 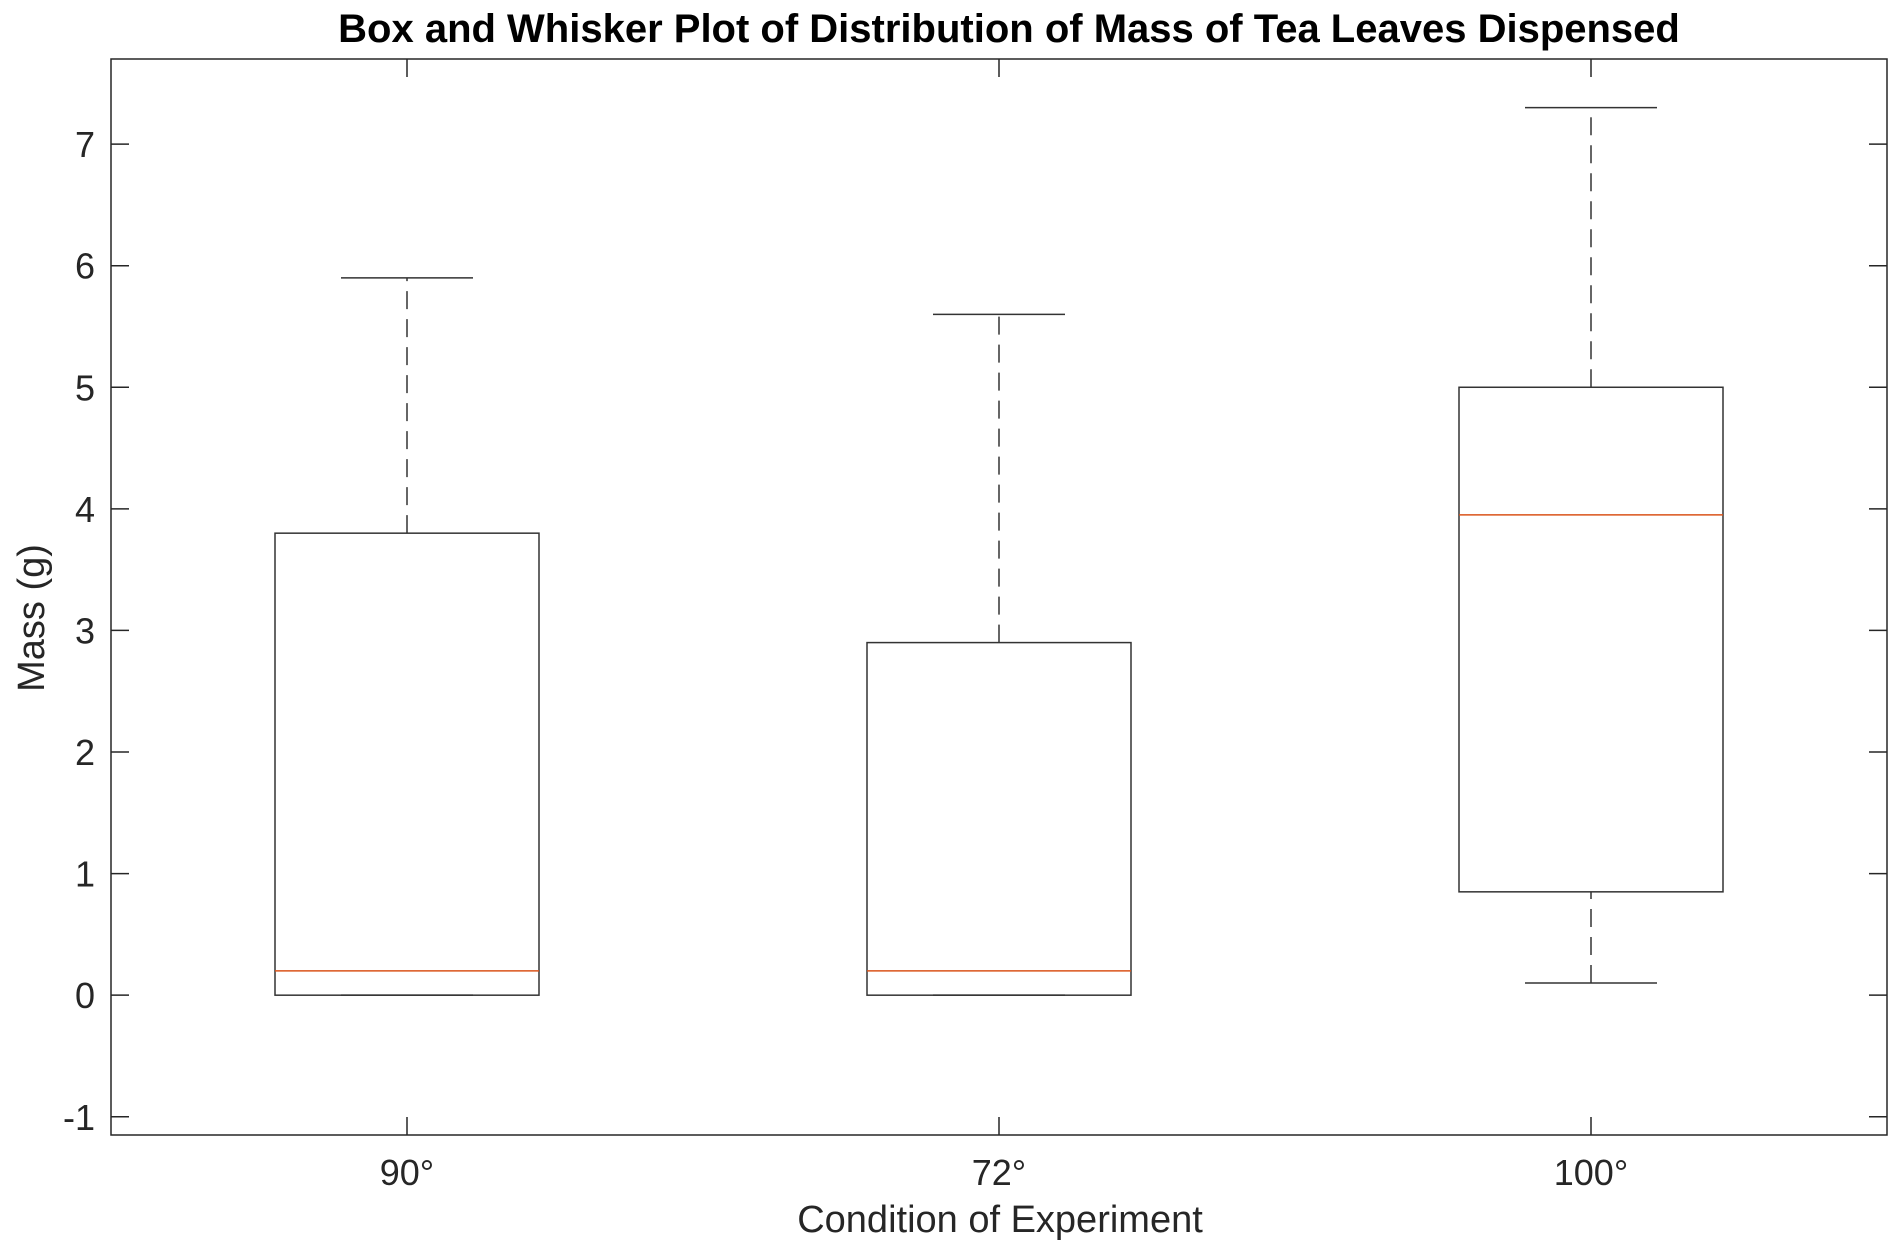 I want to click on x-tick-label: 90°, so click(x=407, y=1172).